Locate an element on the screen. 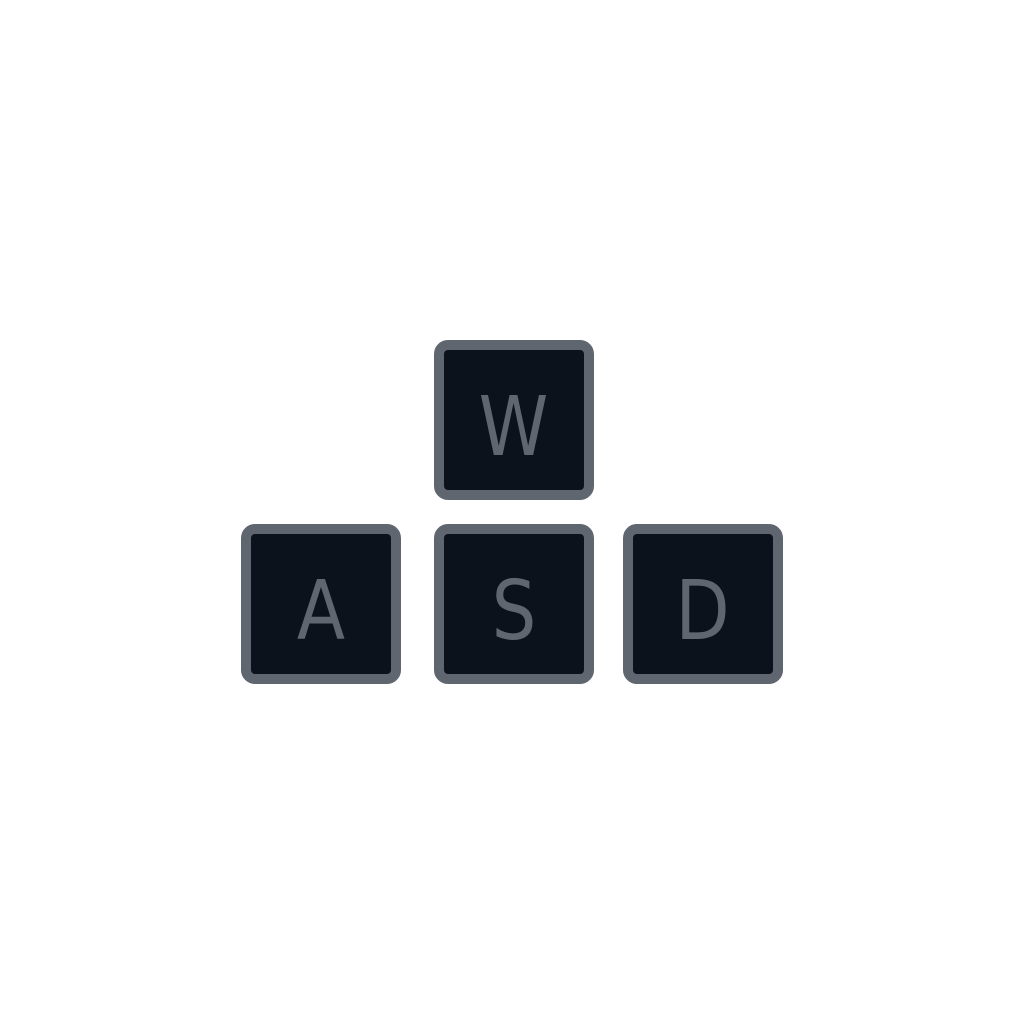 Image resolution: width=1024 pixels, height=1024 pixels. key-d-label: D is located at coordinates (703, 604).